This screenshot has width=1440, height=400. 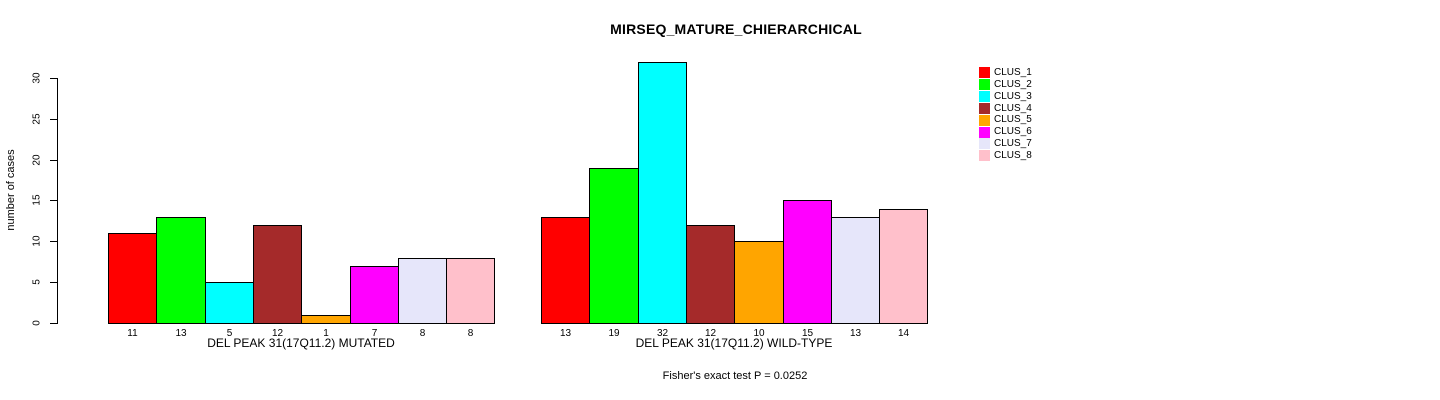 I want to click on legend-entry-label: CLUS_1, so click(x=1013, y=72).